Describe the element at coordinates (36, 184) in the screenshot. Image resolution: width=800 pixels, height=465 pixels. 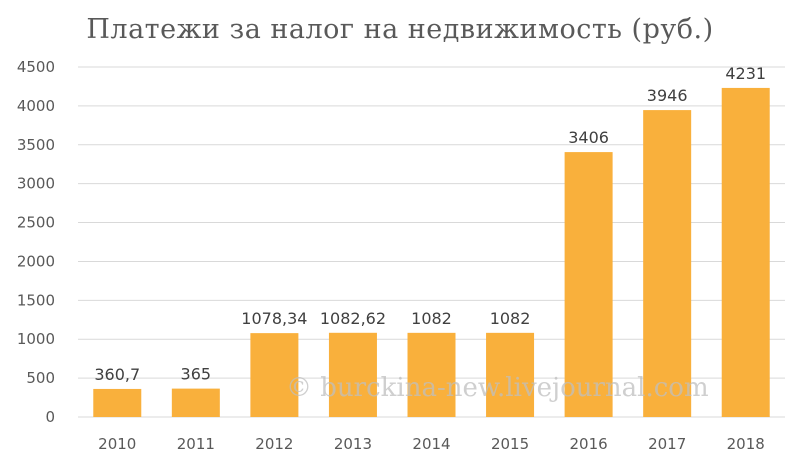
I see `y-tick-label: 3000` at that location.